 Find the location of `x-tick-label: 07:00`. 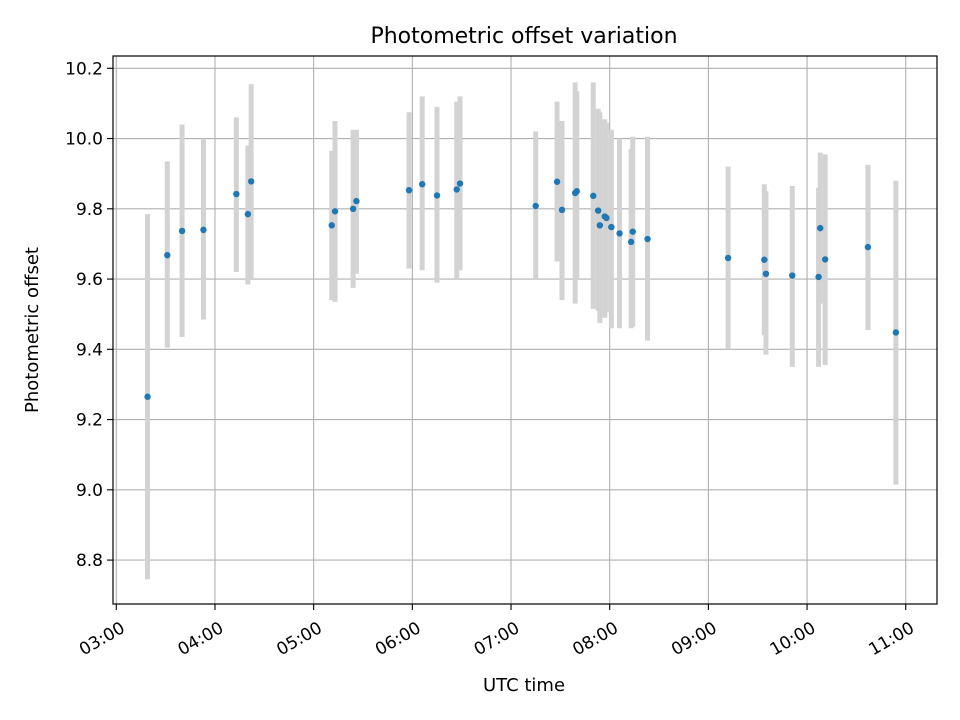

x-tick-label: 07:00 is located at coordinates (497, 639).